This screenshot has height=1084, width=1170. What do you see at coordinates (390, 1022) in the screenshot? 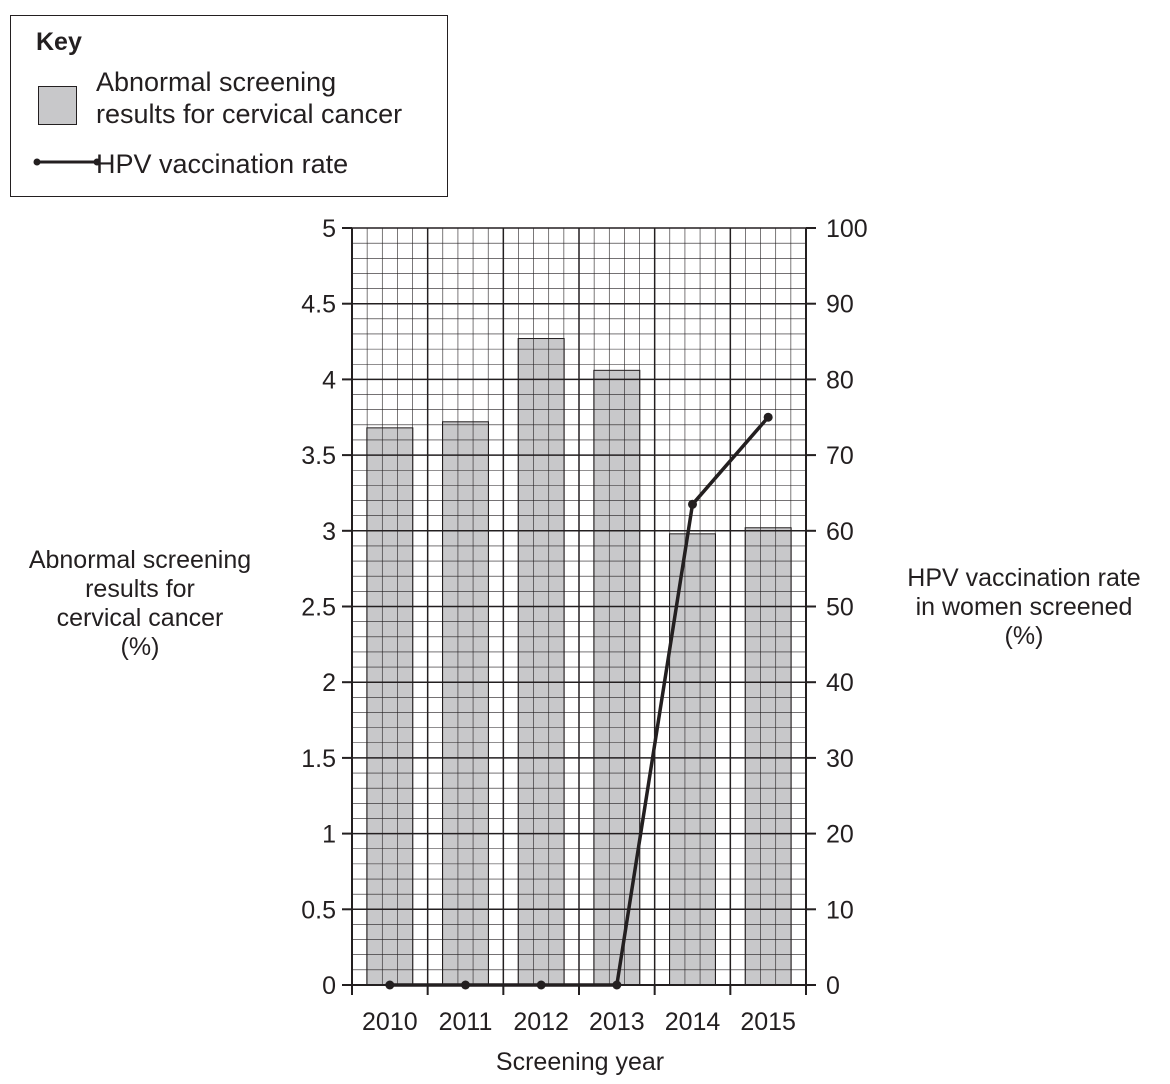
I see `x-tick-label: 2010` at bounding box center [390, 1022].